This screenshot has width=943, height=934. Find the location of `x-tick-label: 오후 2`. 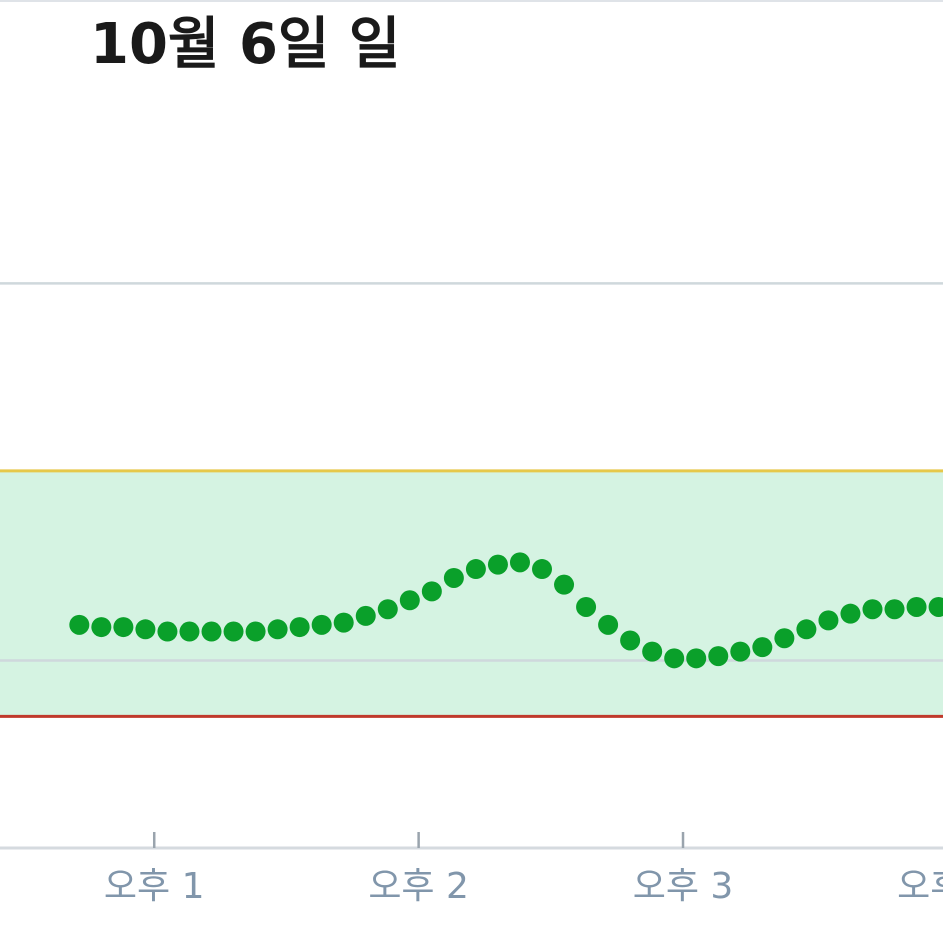

x-tick-label: 오후 2 is located at coordinates (418, 886).